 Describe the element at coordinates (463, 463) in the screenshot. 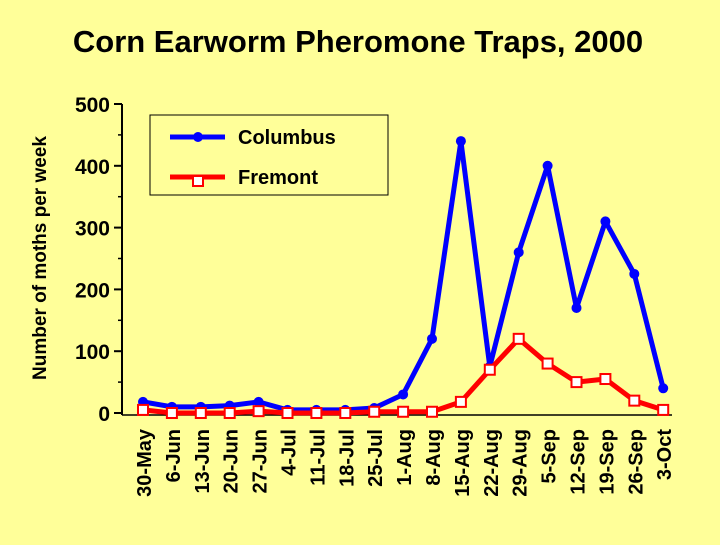

I see `x-tick-label: 15-Aug` at that location.